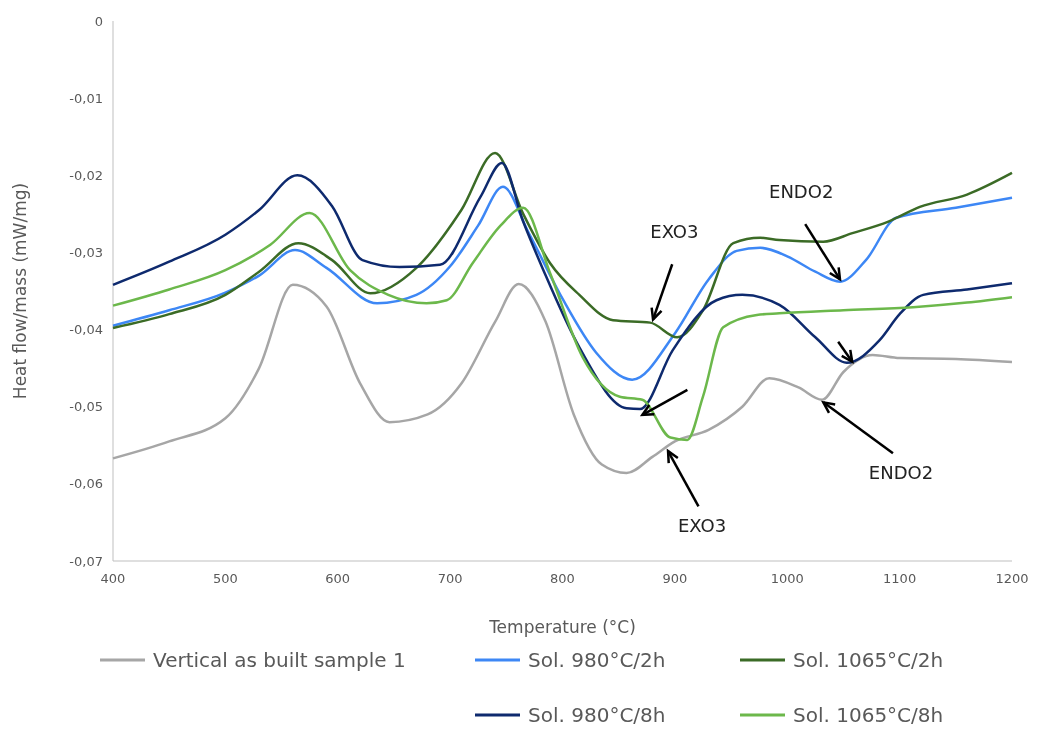 Image resolution: width=1048 pixels, height=729 pixels. I want to click on x-tick-label: 400, so click(113, 578).